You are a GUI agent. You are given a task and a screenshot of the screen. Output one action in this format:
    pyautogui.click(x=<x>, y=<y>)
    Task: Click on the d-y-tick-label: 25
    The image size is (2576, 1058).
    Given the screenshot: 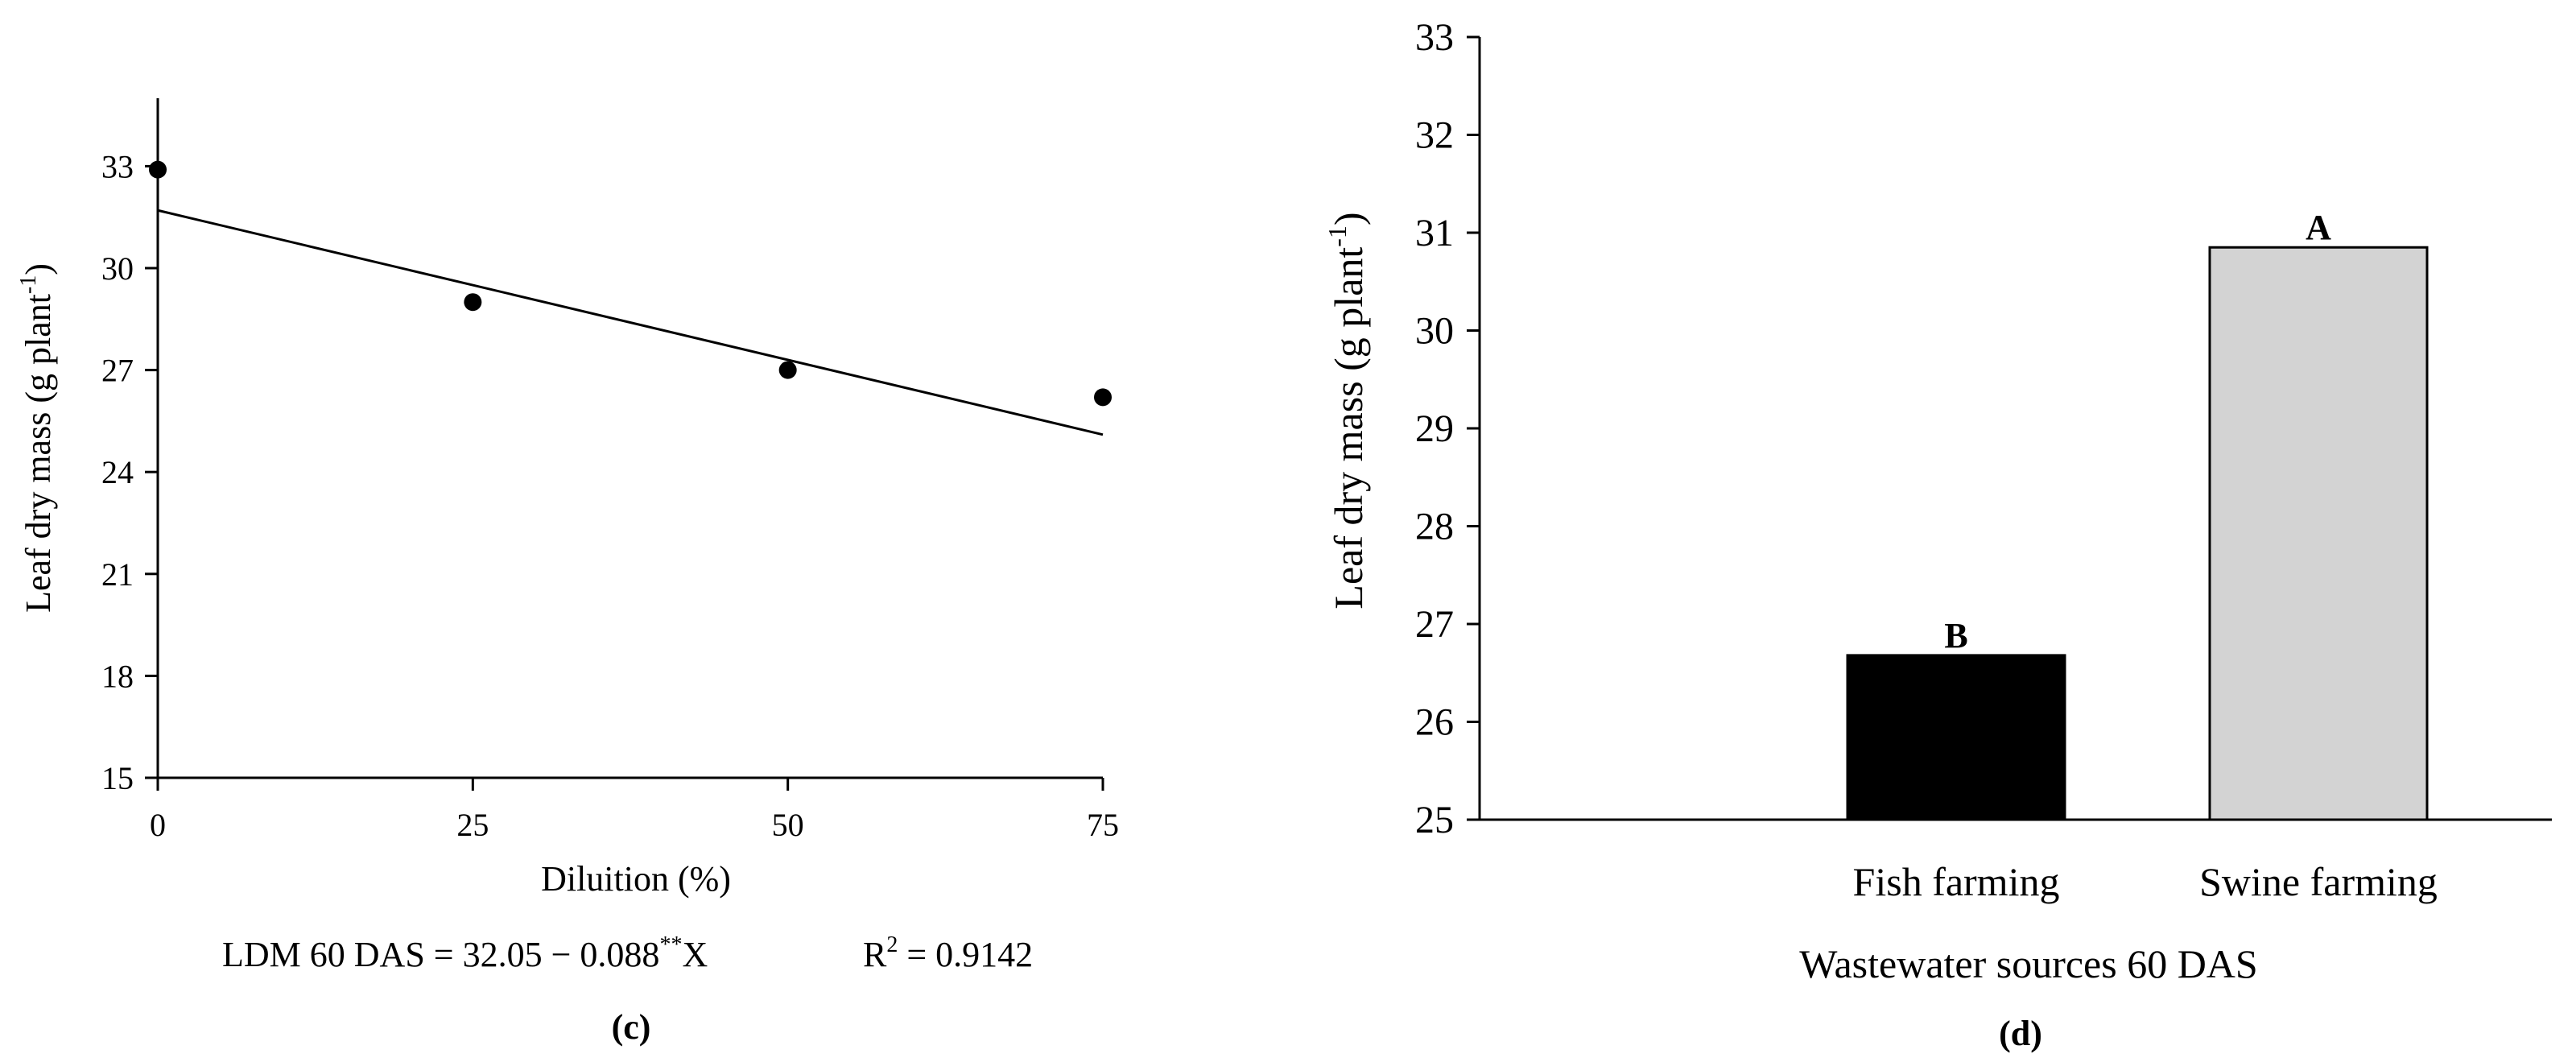 What is the action you would take?
    pyautogui.click(x=1434, y=820)
    